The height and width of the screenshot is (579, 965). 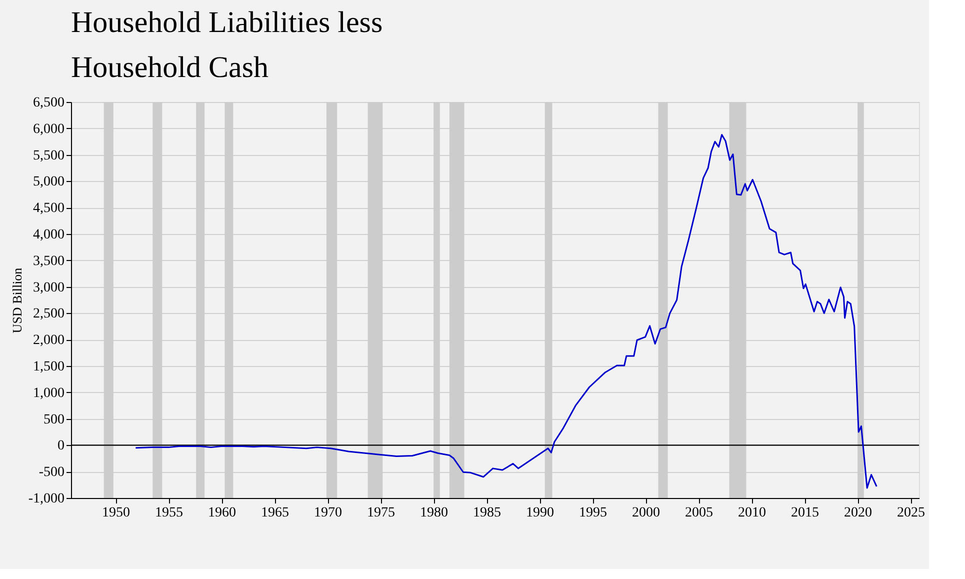 What do you see at coordinates (48, 208) in the screenshot?
I see `y-tick-label: 4,500` at bounding box center [48, 208].